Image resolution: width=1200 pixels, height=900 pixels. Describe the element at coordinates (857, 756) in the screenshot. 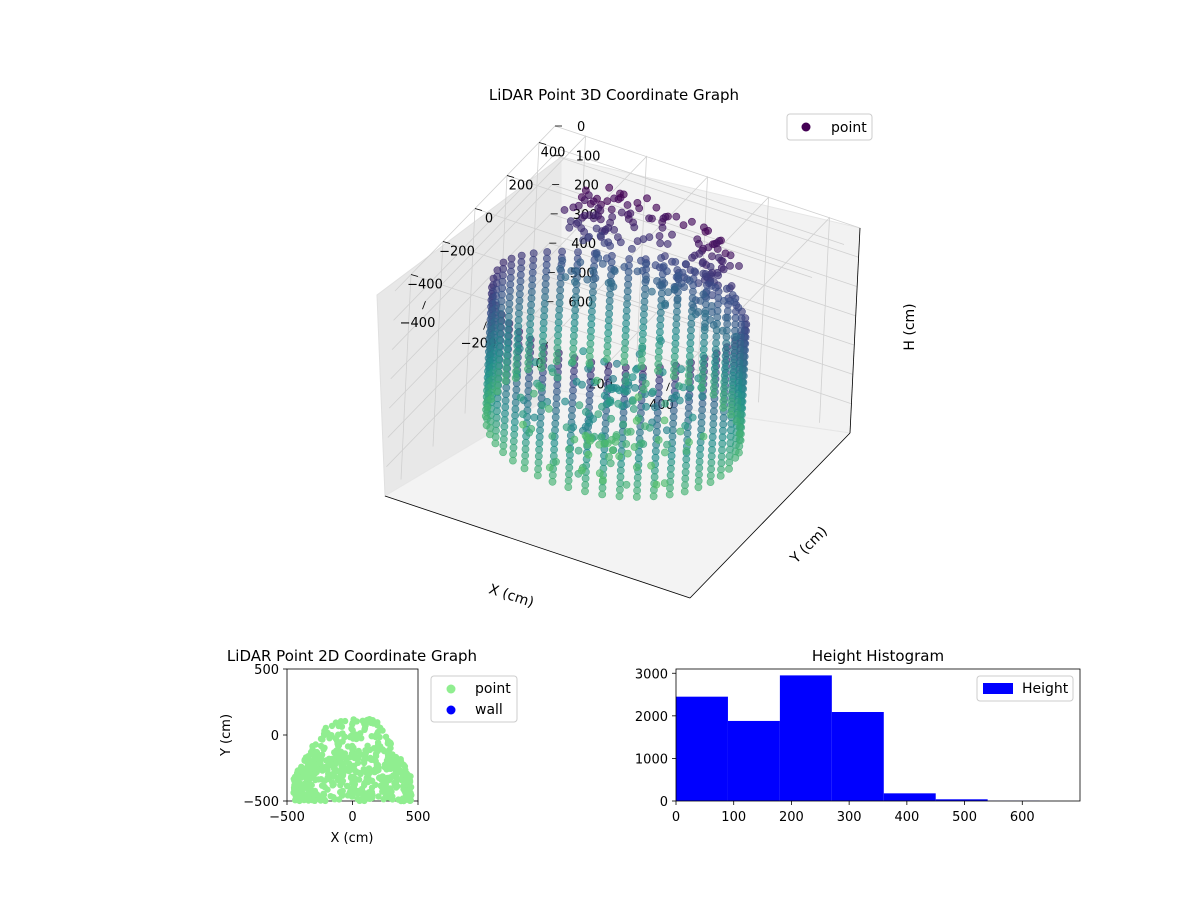

I see `histogram-bar` at that location.